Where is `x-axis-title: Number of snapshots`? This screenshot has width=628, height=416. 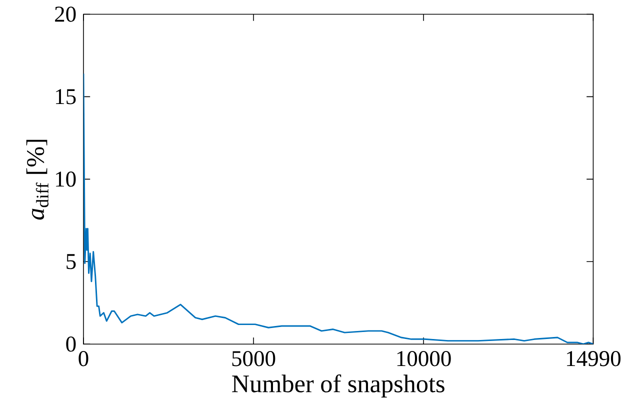
x-axis-title: Number of snapshots is located at coordinates (338, 386).